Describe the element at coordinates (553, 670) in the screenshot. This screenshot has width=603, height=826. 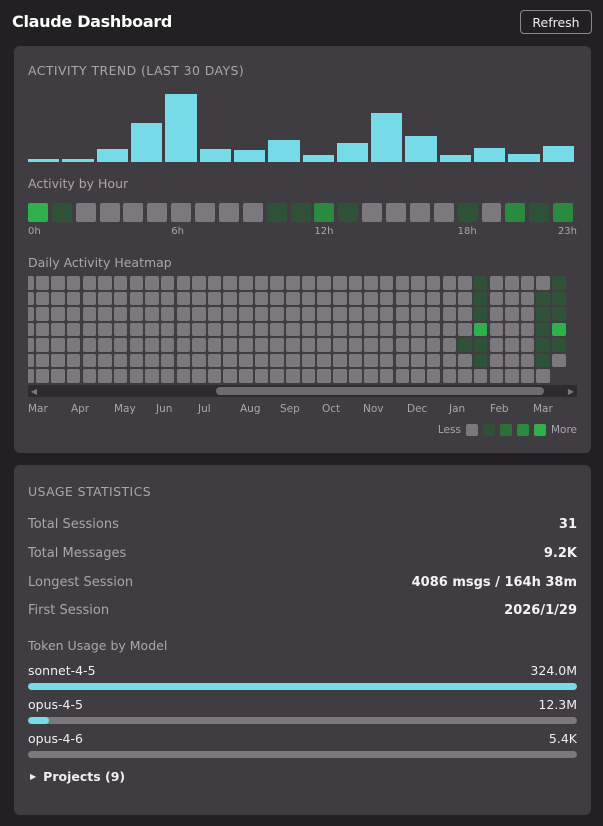
I see `model-value: 324.0M` at that location.